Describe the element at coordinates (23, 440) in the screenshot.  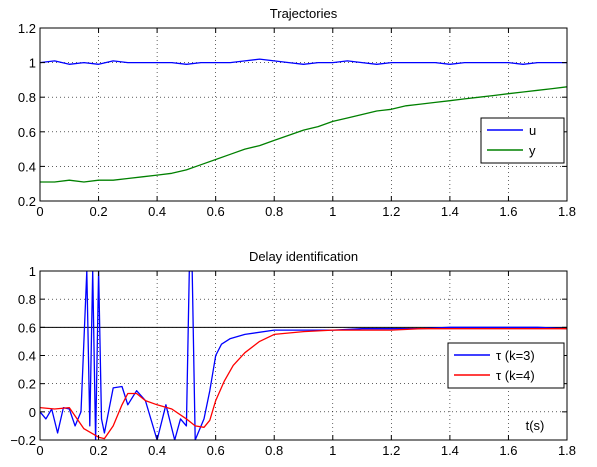
I see `y-tick-label: −0.2` at that location.